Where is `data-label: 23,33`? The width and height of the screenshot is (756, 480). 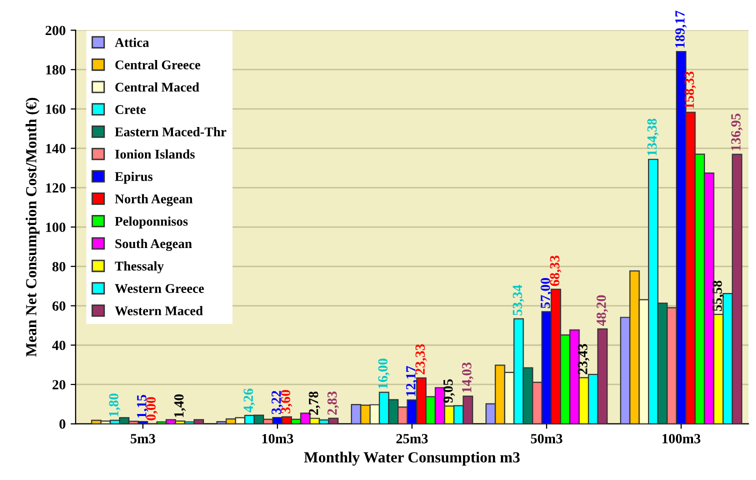
data-label: 23,33 is located at coordinates (421, 359).